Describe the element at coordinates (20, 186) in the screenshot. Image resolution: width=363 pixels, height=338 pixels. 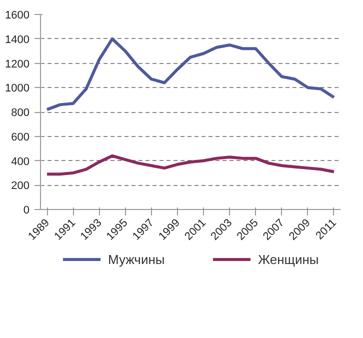
I see `y-tick-label: 200` at that location.